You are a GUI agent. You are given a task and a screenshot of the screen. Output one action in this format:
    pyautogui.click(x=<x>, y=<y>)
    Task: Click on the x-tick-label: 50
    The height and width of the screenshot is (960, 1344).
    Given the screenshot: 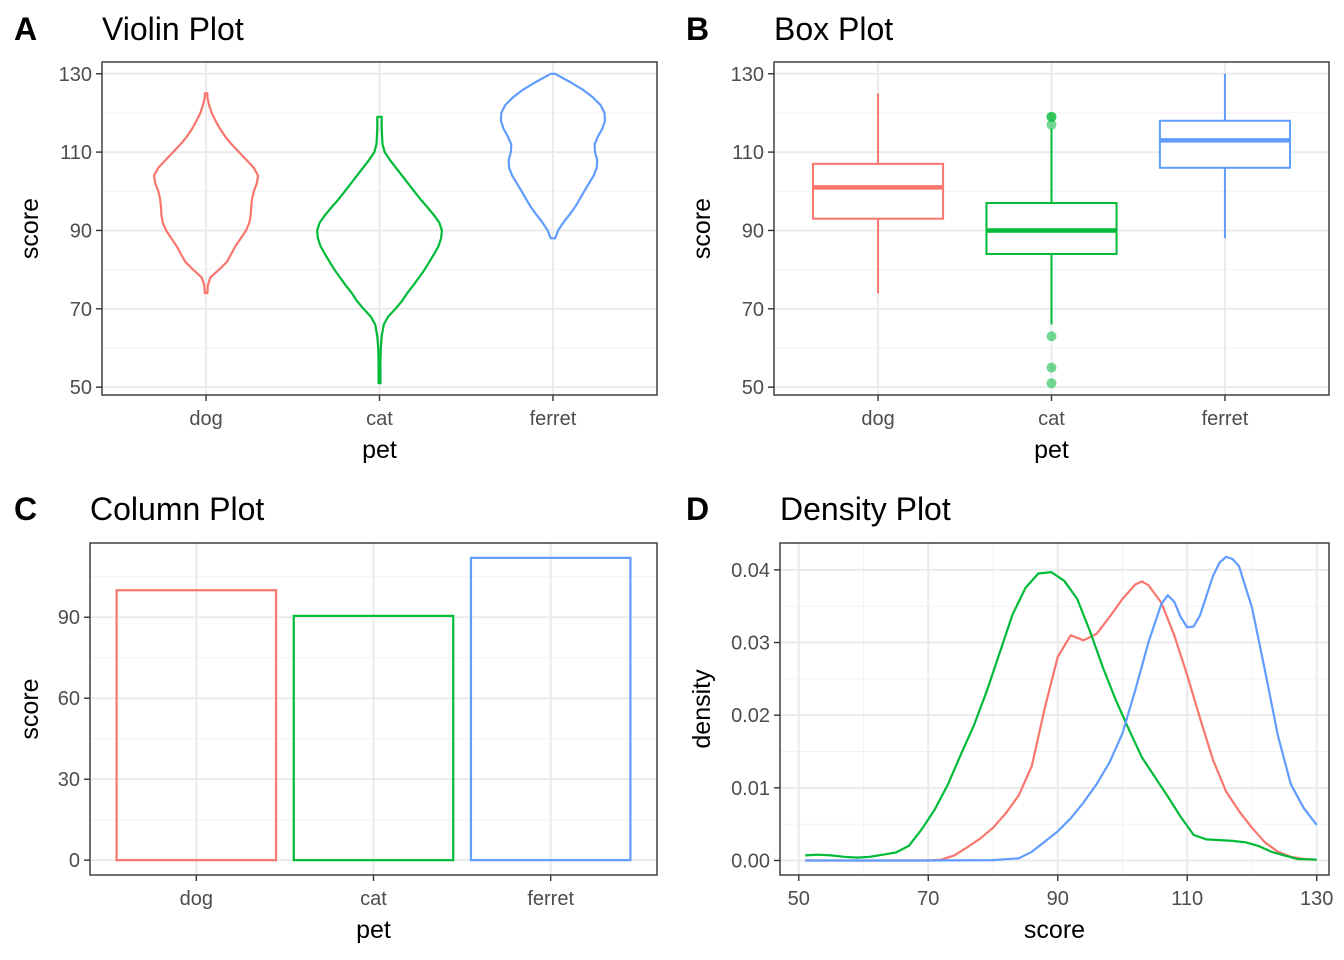 What is the action you would take?
    pyautogui.click(x=799, y=899)
    